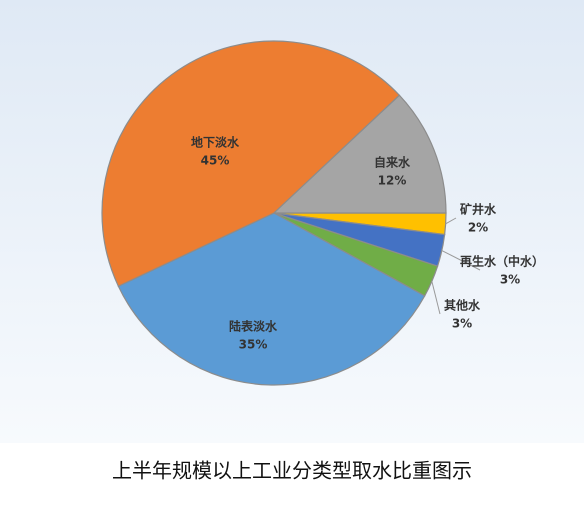  I want to click on value-label: 2%, so click(478, 228).